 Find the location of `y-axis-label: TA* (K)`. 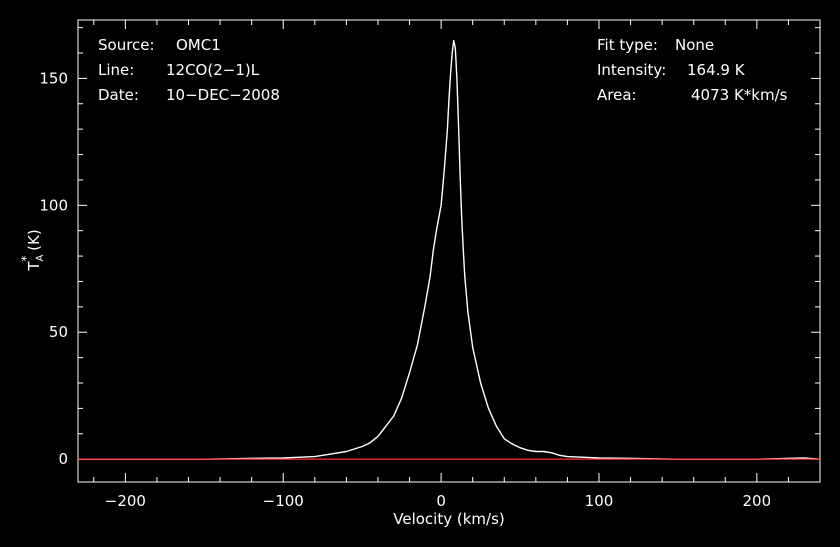

y-axis-label: TA* (K) is located at coordinates (32, 250).